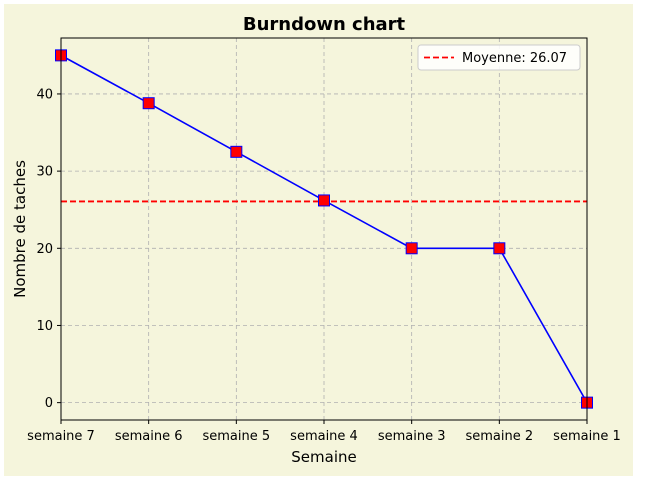 This screenshot has width=647, height=480. Describe the element at coordinates (44, 326) in the screenshot. I see `y-tick-label: 10` at that location.